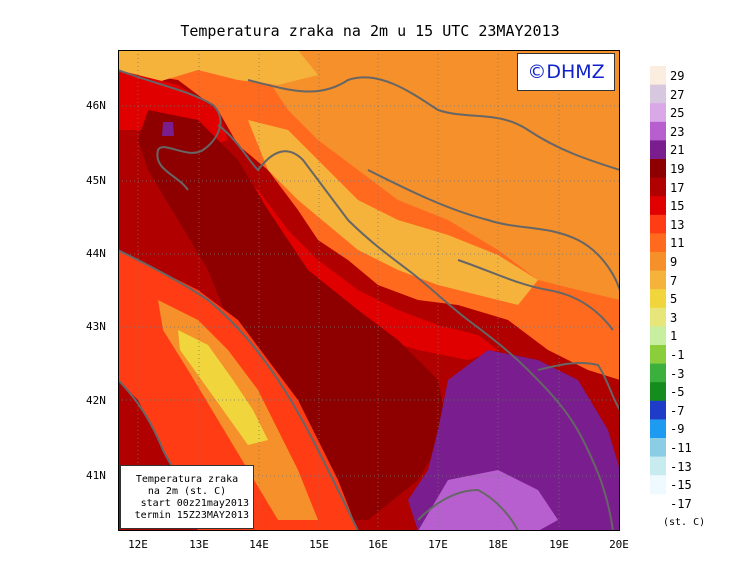 The height and width of the screenshot is (582, 740). What do you see at coordinates (199, 544) in the screenshot?
I see `lon-label: 13E` at bounding box center [199, 544].